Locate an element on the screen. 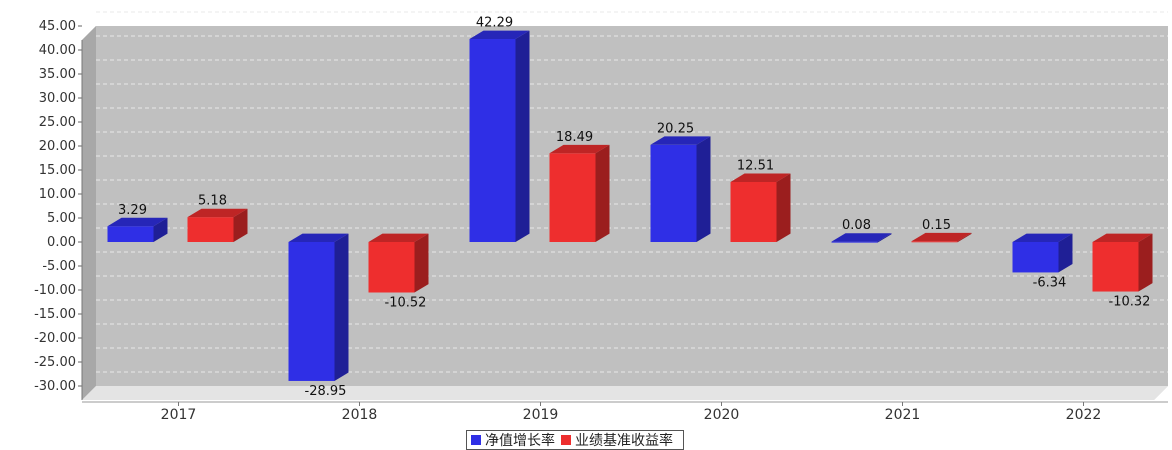  x-tick-label: 2022 is located at coordinates (1084, 415).